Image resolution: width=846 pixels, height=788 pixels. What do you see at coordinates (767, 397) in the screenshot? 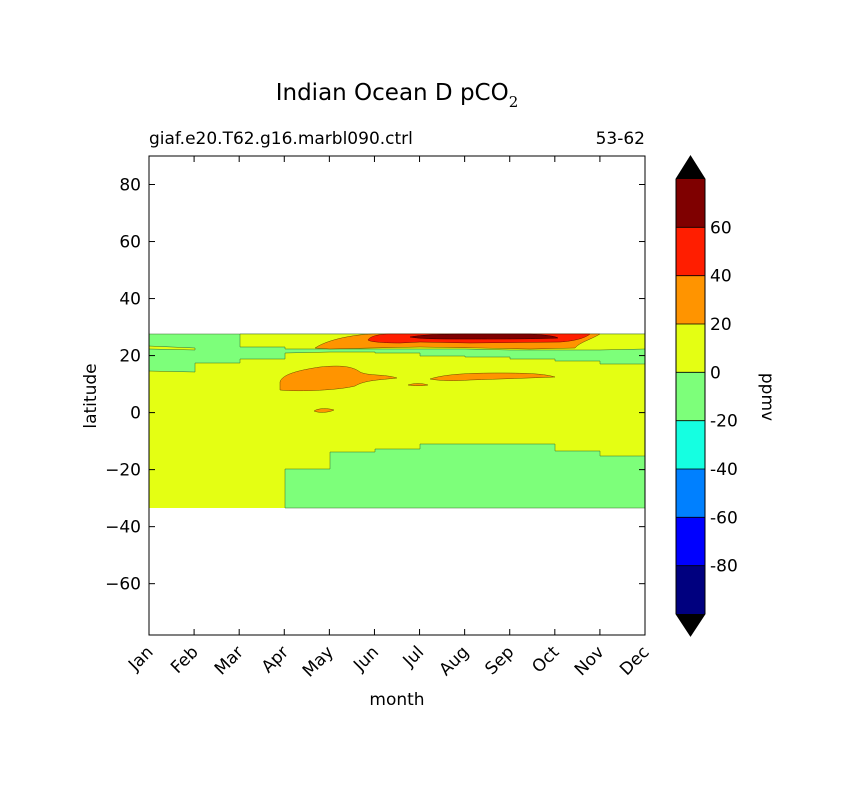
I see `colorbar-label: ppmv` at bounding box center [767, 397].